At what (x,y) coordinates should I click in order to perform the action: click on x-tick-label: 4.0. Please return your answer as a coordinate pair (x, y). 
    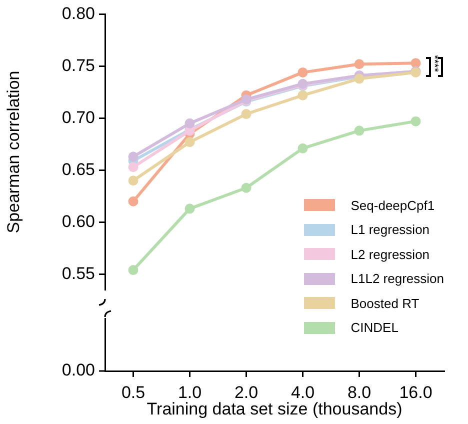
    Looking at the image, I should click on (302, 392).